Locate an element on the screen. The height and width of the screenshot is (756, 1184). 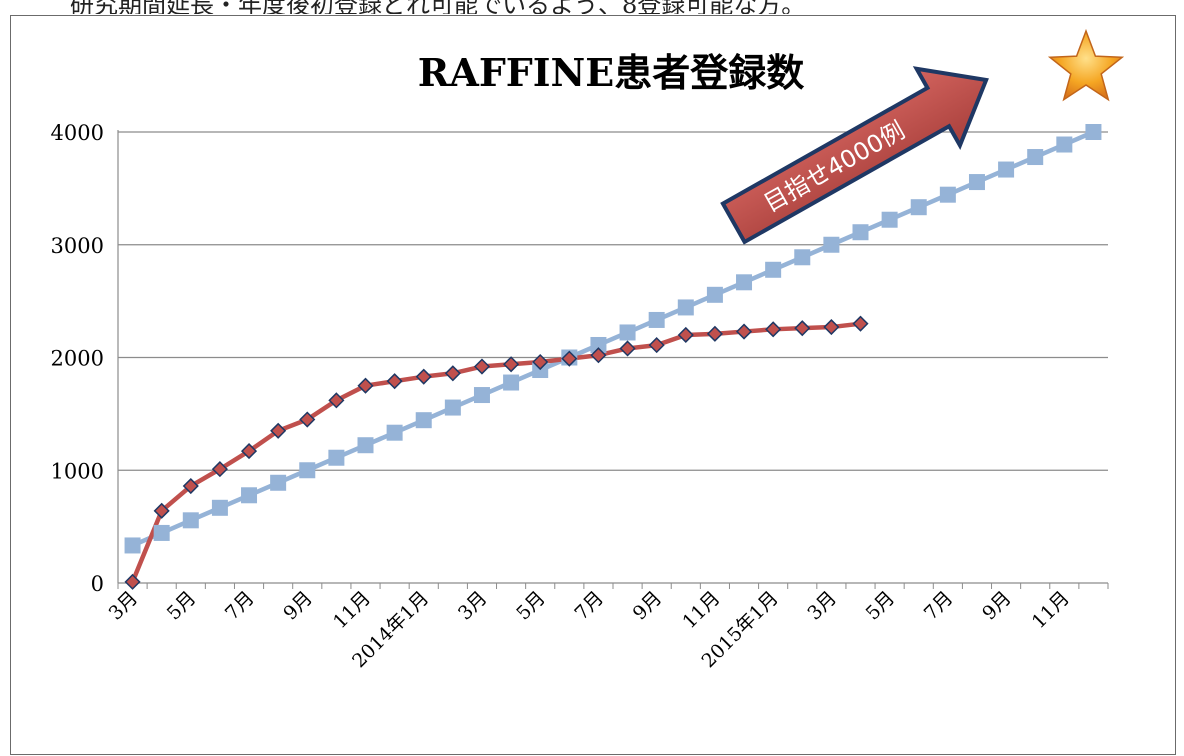
y-tick-label: 2000 is located at coordinates (77, 359).